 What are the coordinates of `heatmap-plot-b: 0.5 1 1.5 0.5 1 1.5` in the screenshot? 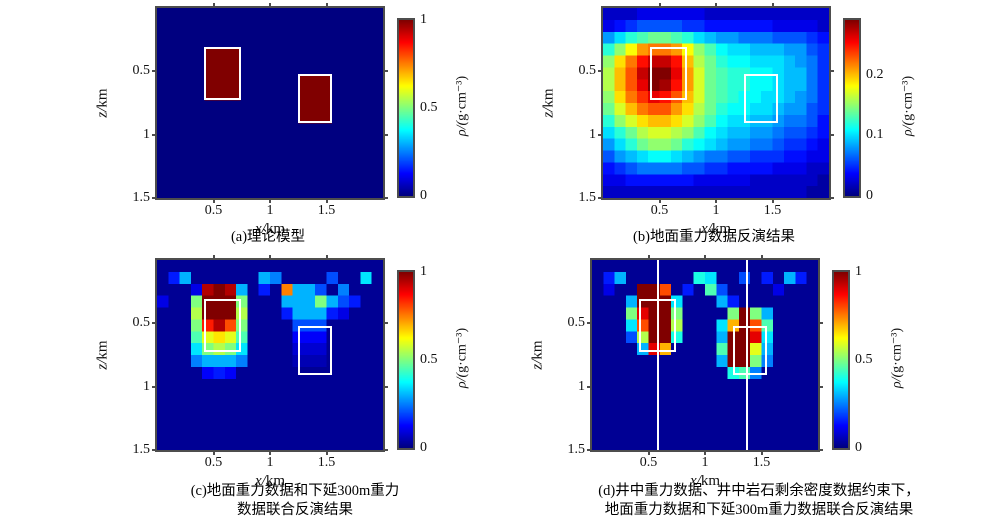 It's located at (706, 110).